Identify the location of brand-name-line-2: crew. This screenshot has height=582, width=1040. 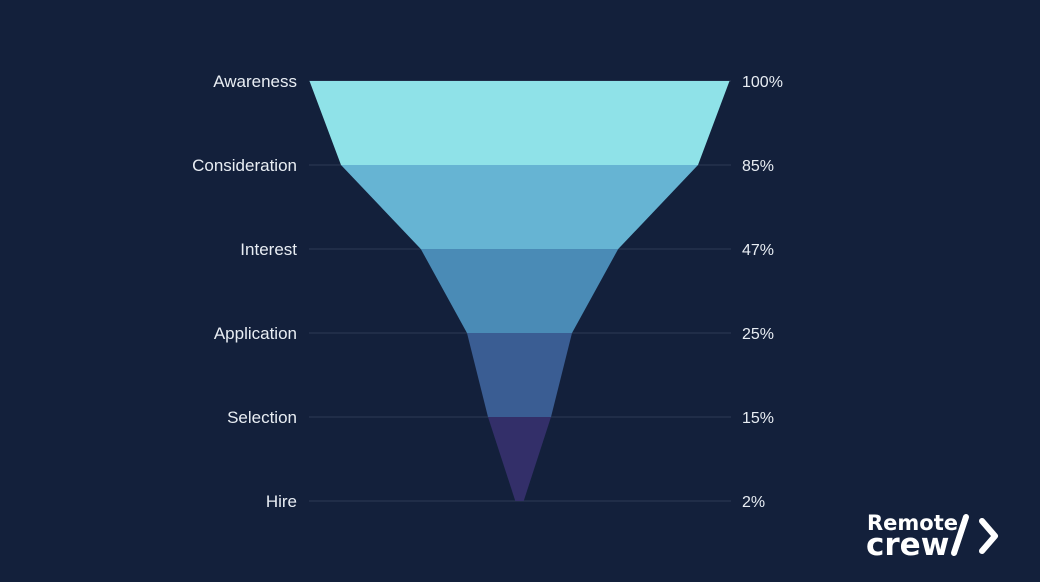
(907, 545).